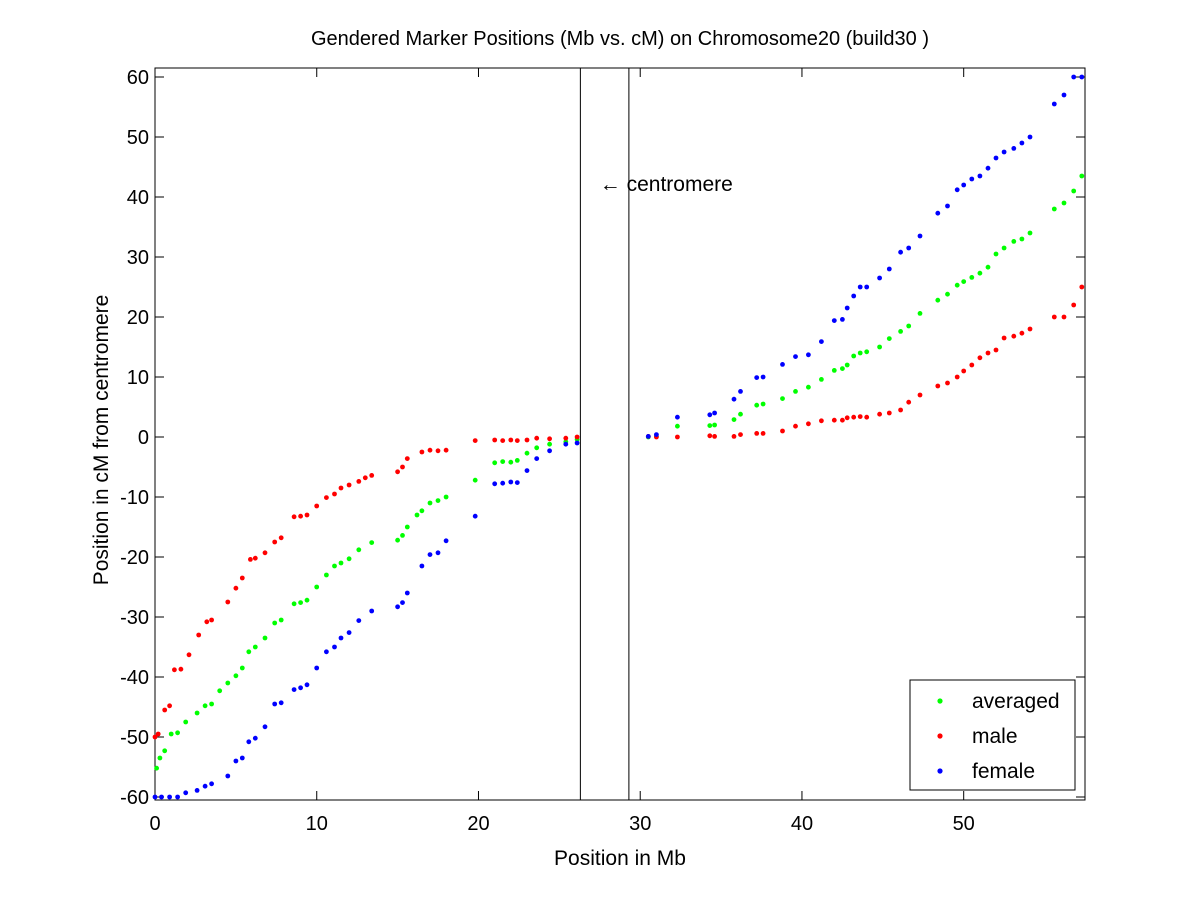 This screenshot has width=1200, height=900. What do you see at coordinates (138, 138) in the screenshot?
I see `y-tick-label: 50` at bounding box center [138, 138].